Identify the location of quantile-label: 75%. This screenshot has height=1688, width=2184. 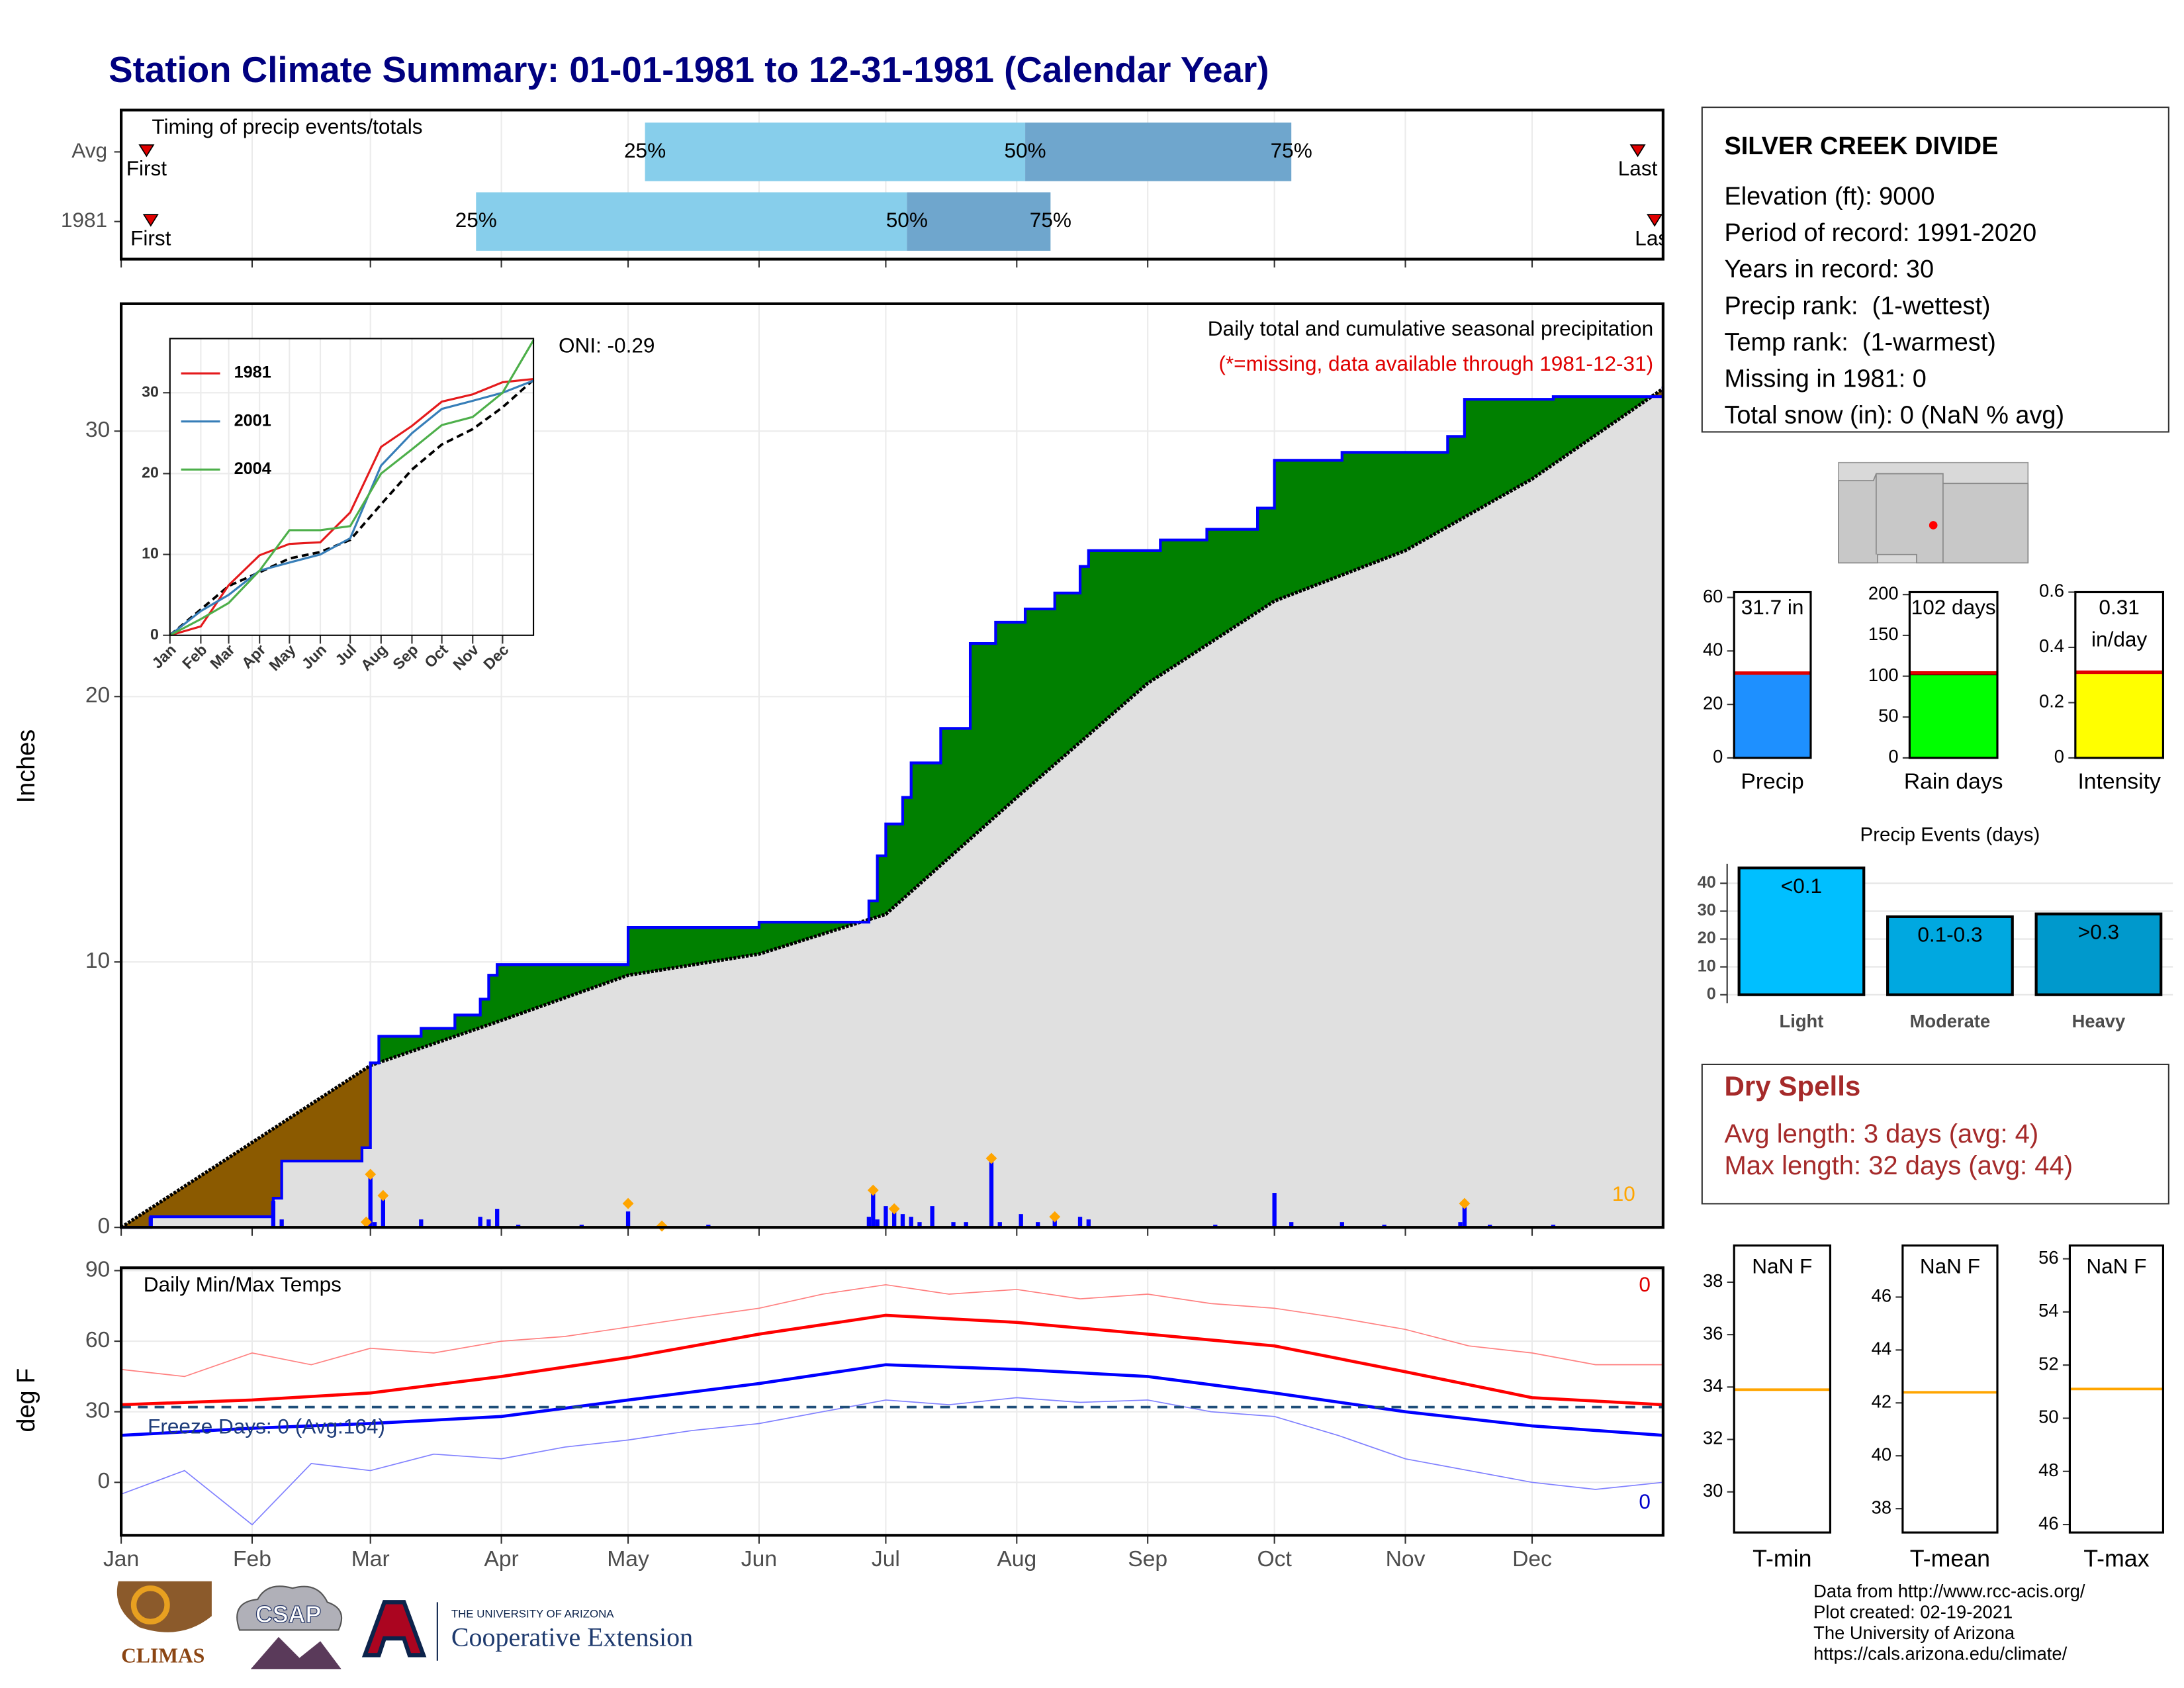
(1291, 150).